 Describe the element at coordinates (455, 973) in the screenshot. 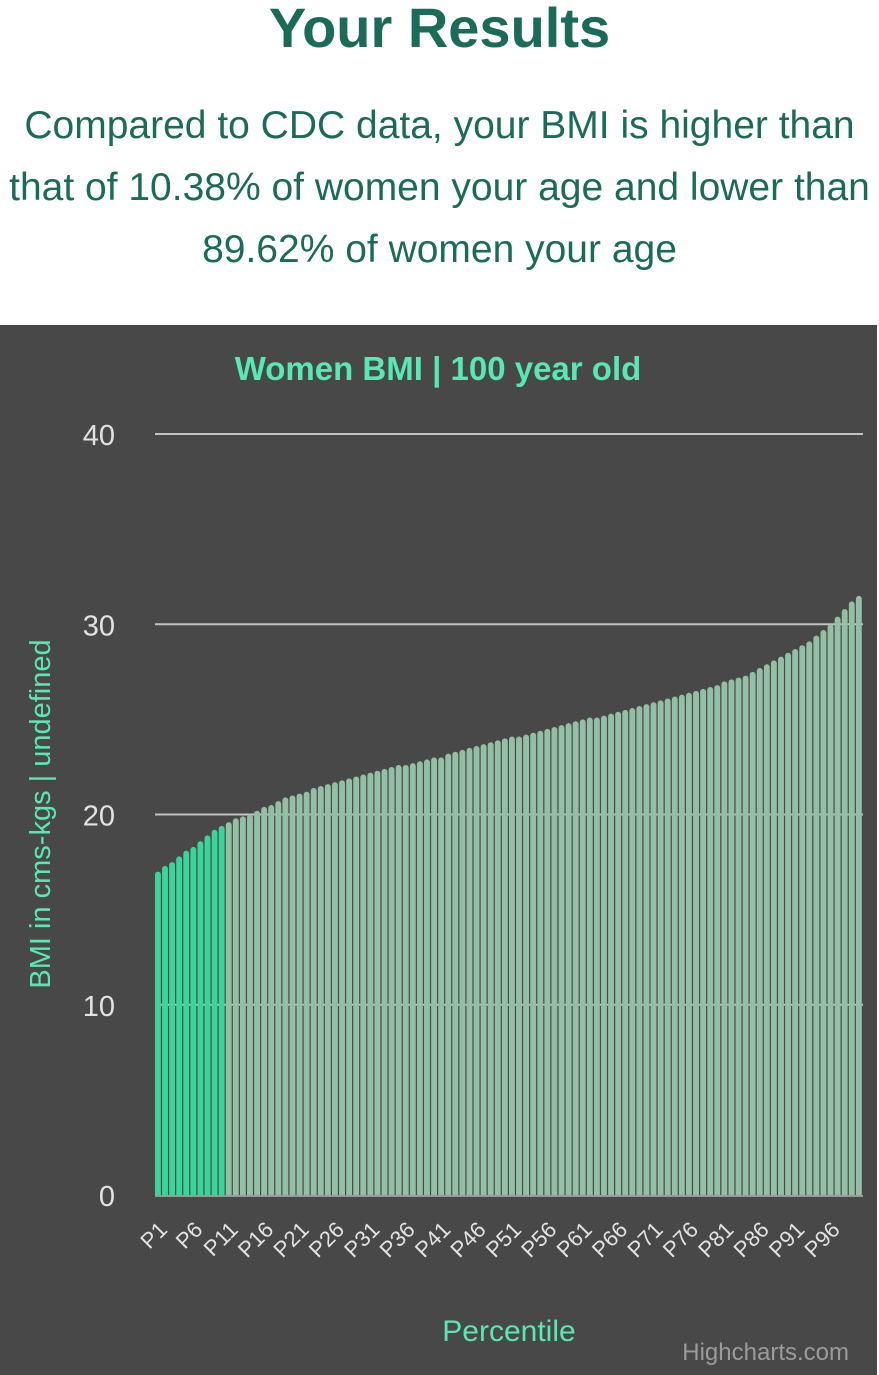

I see `bar-P43` at that location.